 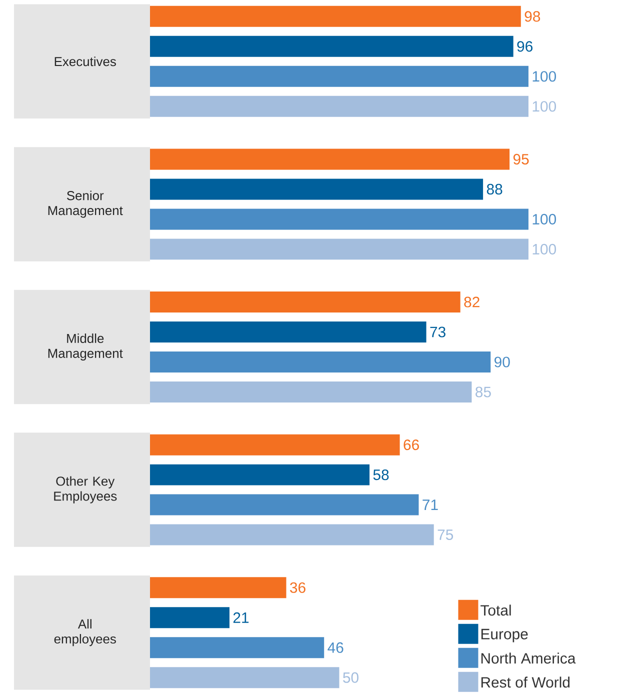 I want to click on data-label: 85, so click(x=483, y=392).